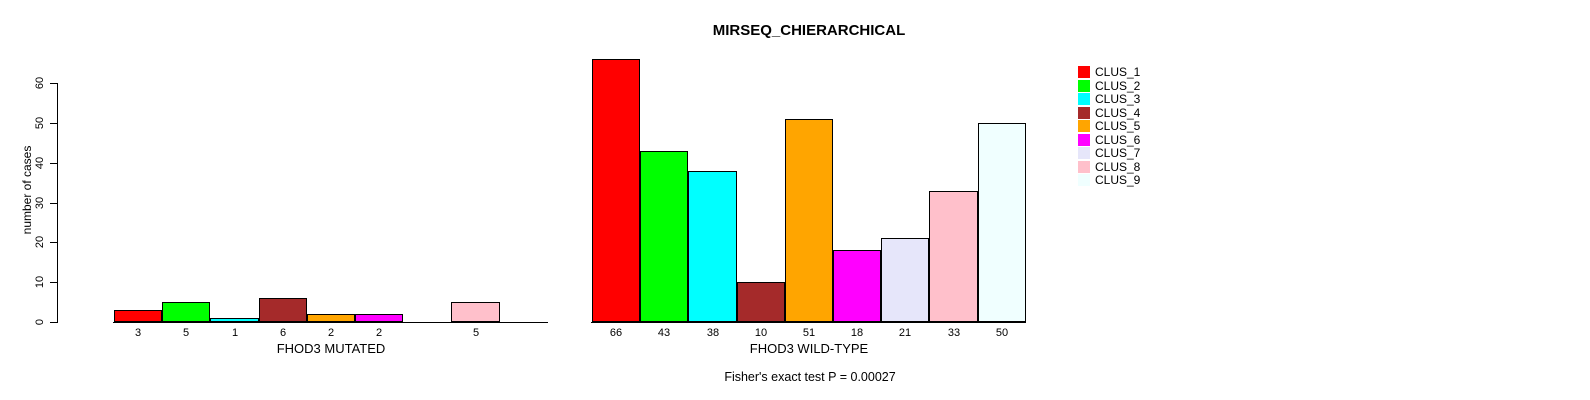 The image size is (1590, 400). What do you see at coordinates (857, 333) in the screenshot?
I see `bar-value-label: 18` at bounding box center [857, 333].